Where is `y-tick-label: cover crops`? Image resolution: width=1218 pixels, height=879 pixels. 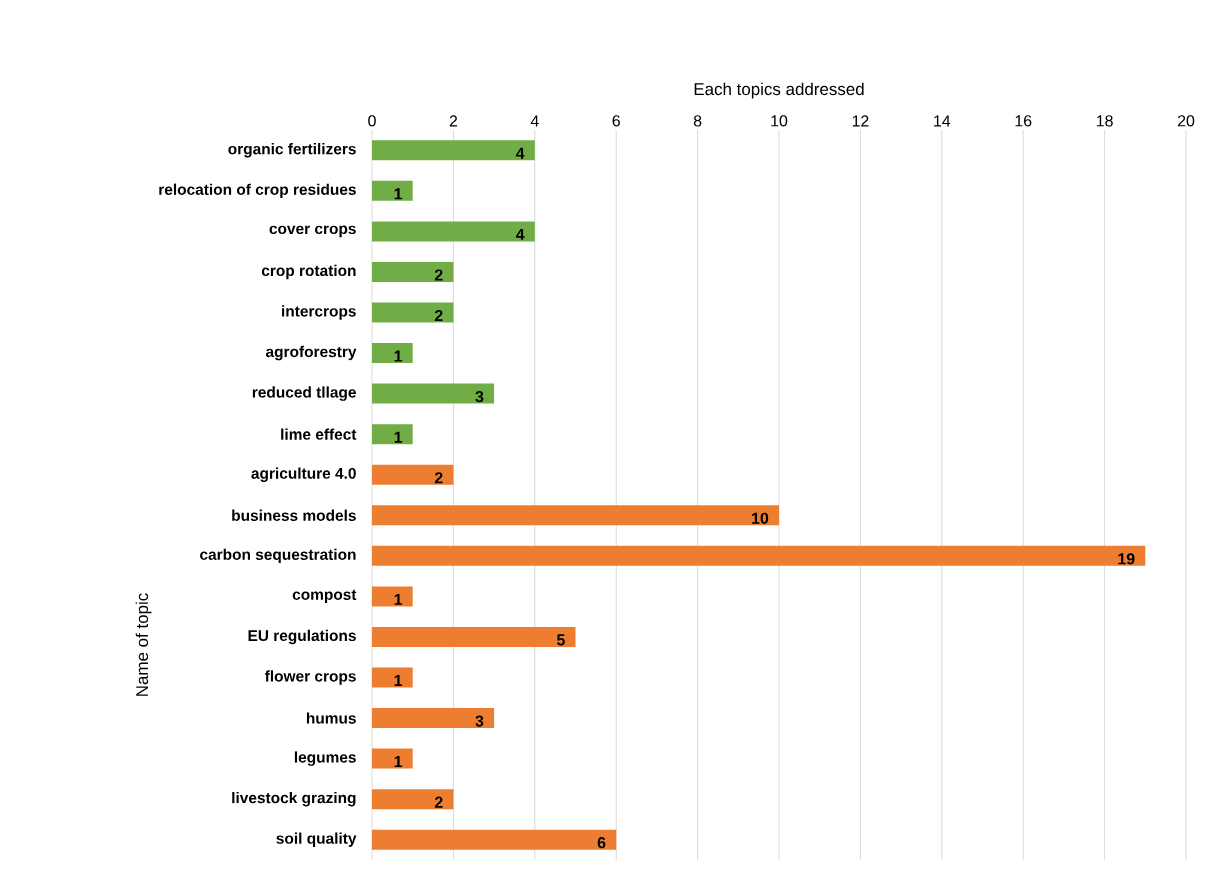 y-tick-label: cover crops is located at coordinates (312, 231).